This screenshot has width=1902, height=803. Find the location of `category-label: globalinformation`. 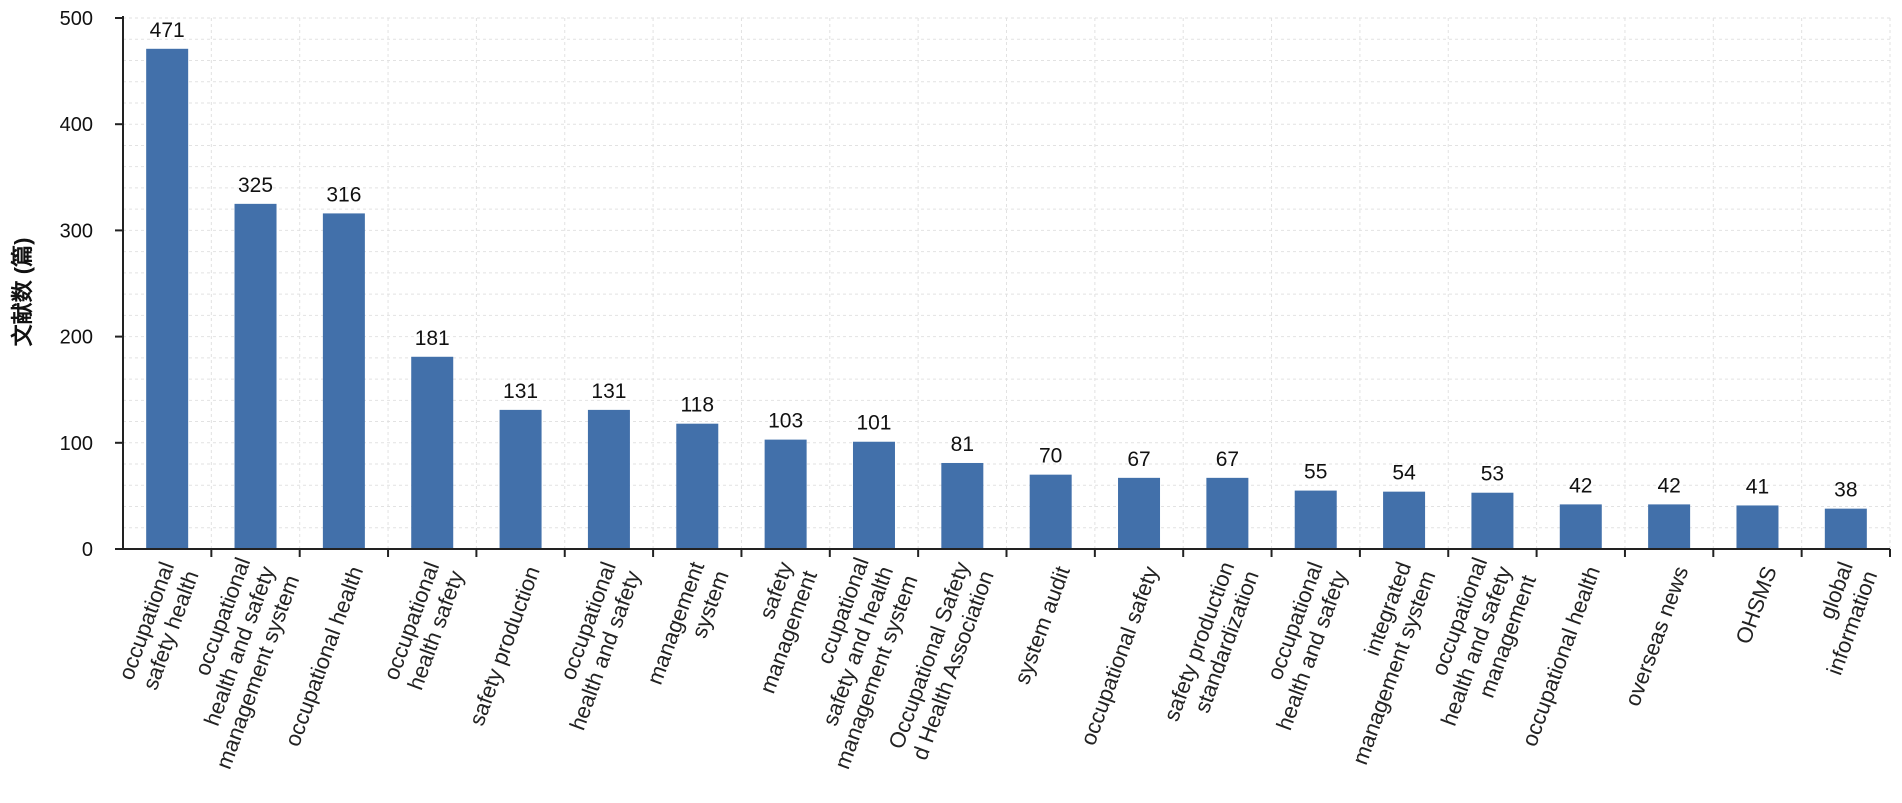

category-label: globalinformation is located at coordinates (1839, 618).